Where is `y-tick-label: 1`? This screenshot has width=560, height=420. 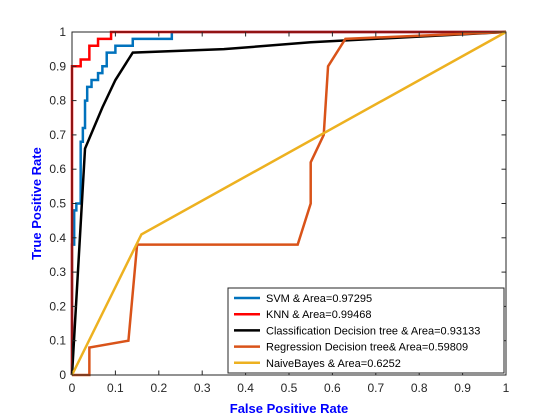
y-tick-label: 1 is located at coordinates (62, 32).